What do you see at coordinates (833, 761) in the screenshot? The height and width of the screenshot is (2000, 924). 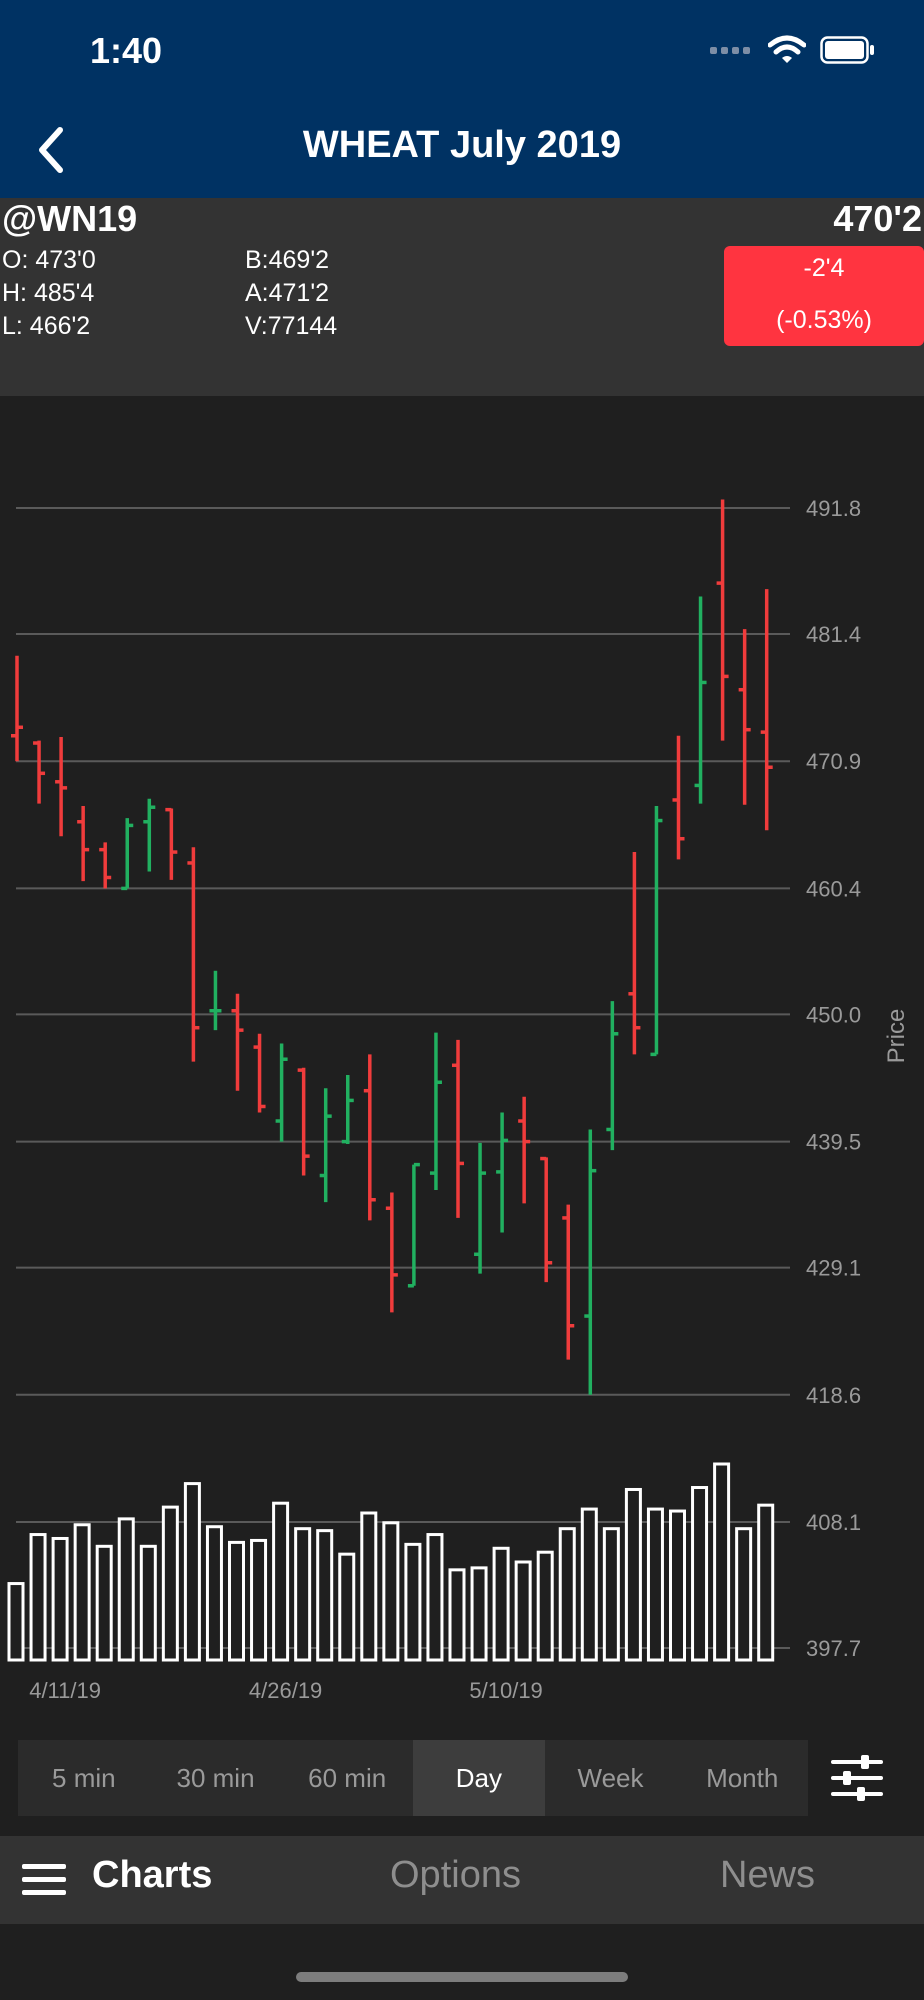 I see `y-tick-label: 470.9` at bounding box center [833, 761].